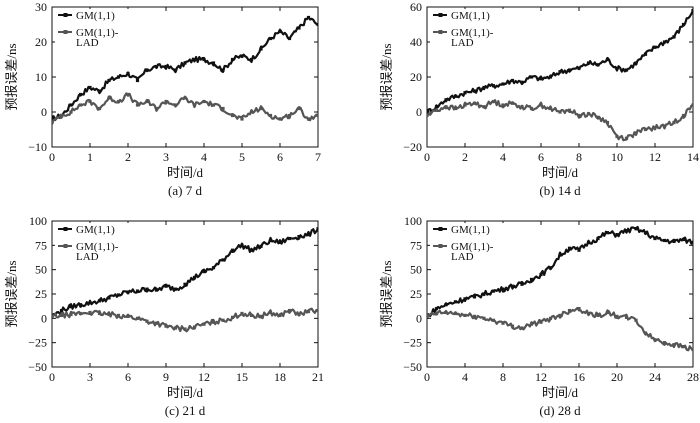  I want to click on y-tick-label: −50, so click(412, 367).